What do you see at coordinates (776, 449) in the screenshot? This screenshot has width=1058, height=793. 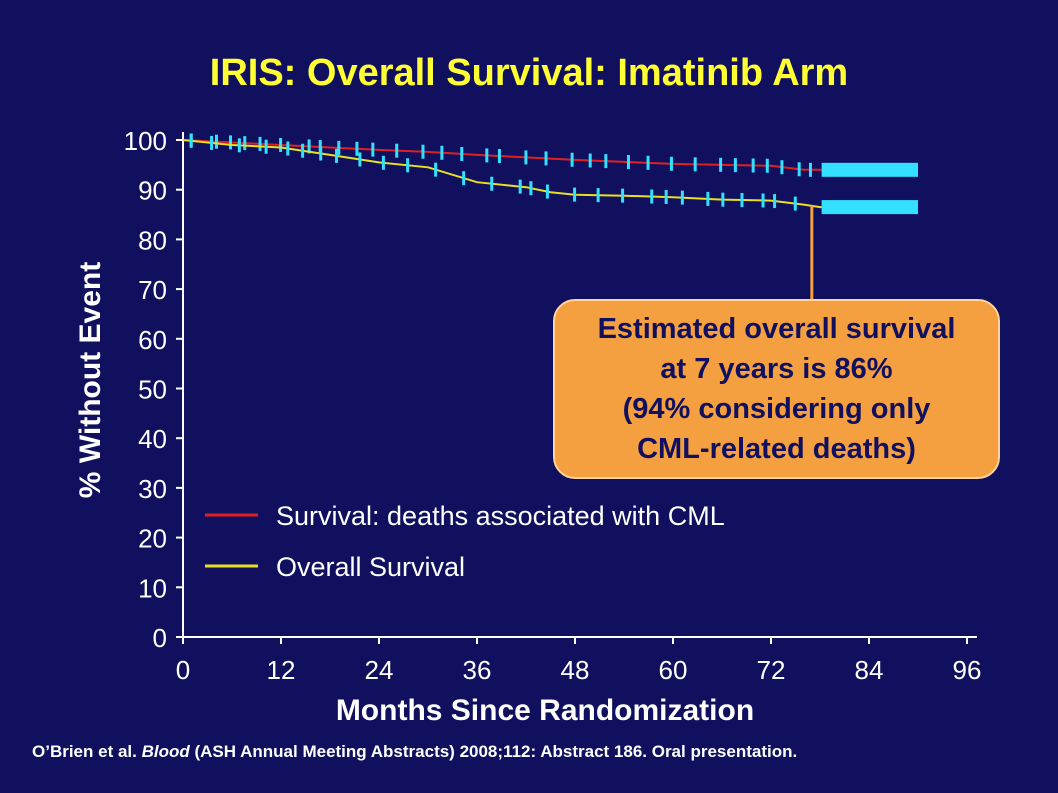 I see `callout-line-4: CML-related deaths)` at bounding box center [776, 449].